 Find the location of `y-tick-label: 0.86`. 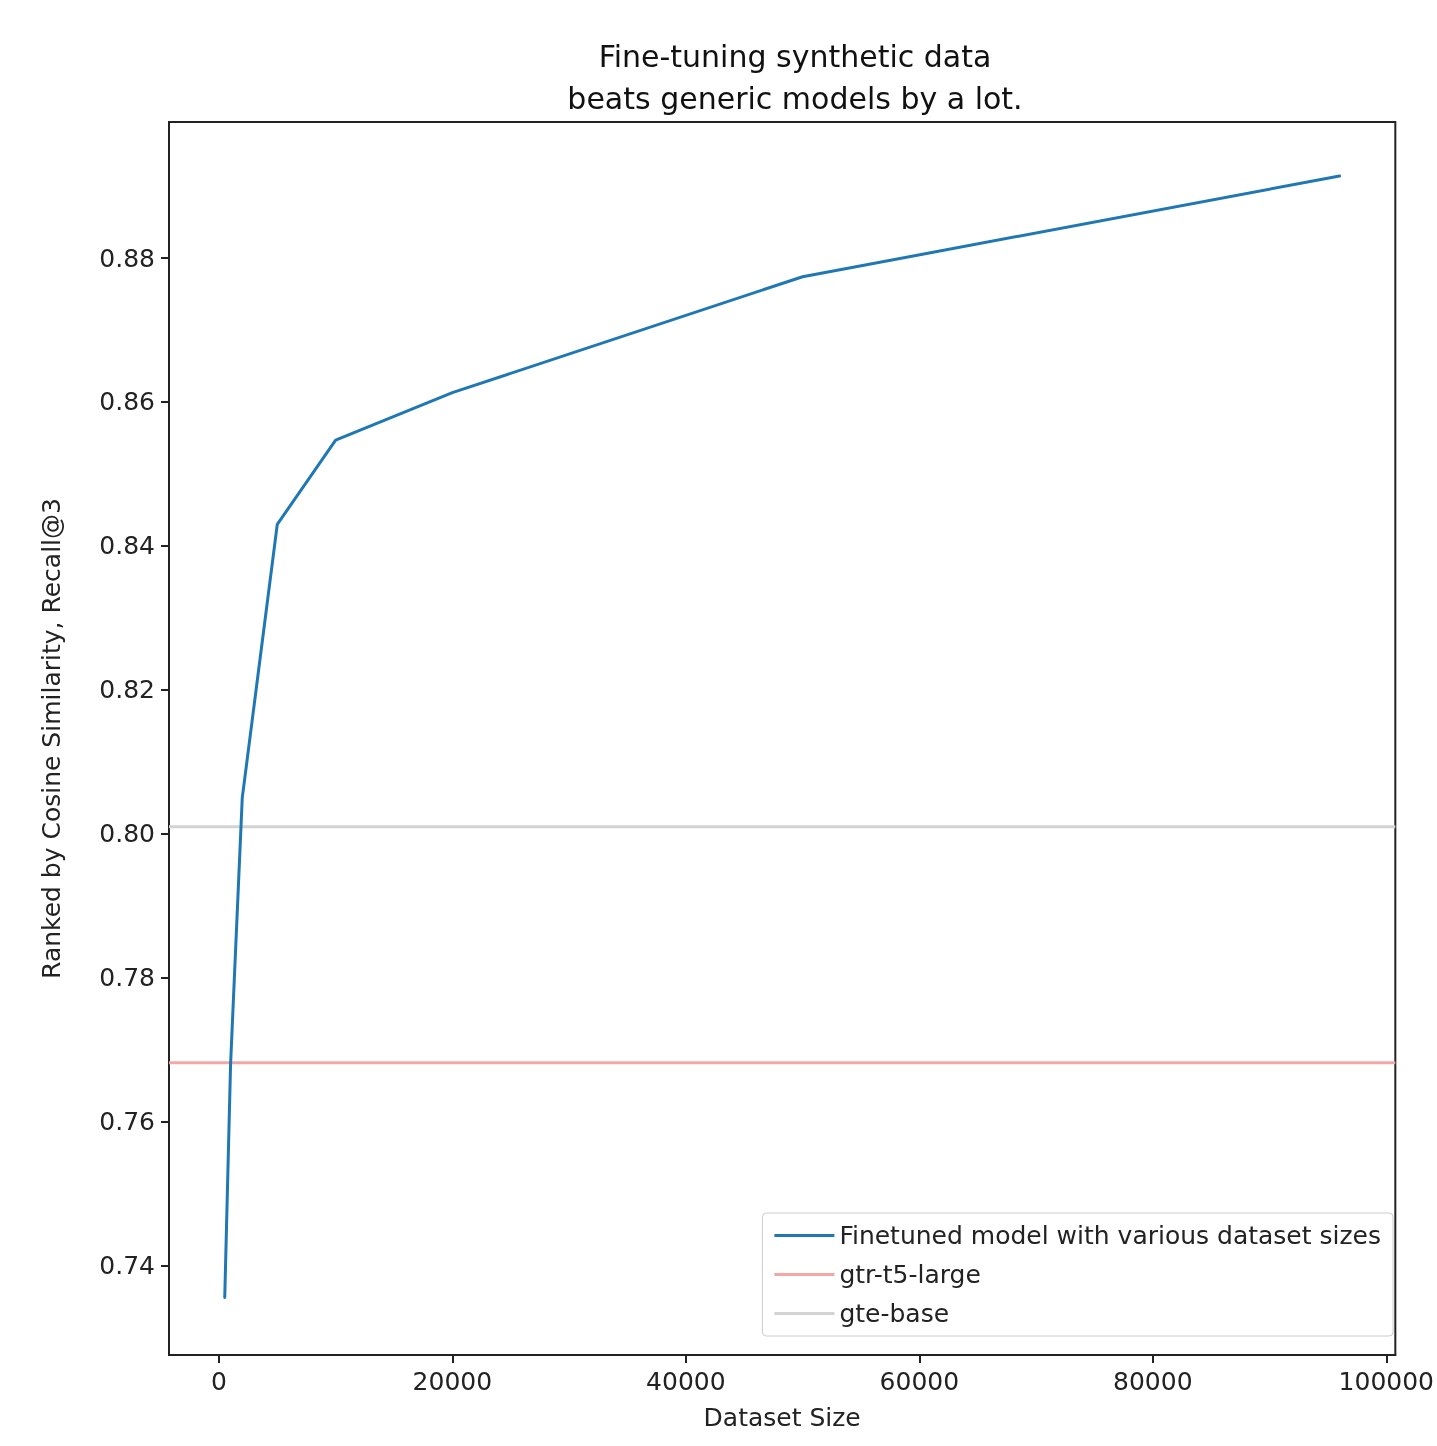

y-tick-label: 0.86 is located at coordinates (127, 402).